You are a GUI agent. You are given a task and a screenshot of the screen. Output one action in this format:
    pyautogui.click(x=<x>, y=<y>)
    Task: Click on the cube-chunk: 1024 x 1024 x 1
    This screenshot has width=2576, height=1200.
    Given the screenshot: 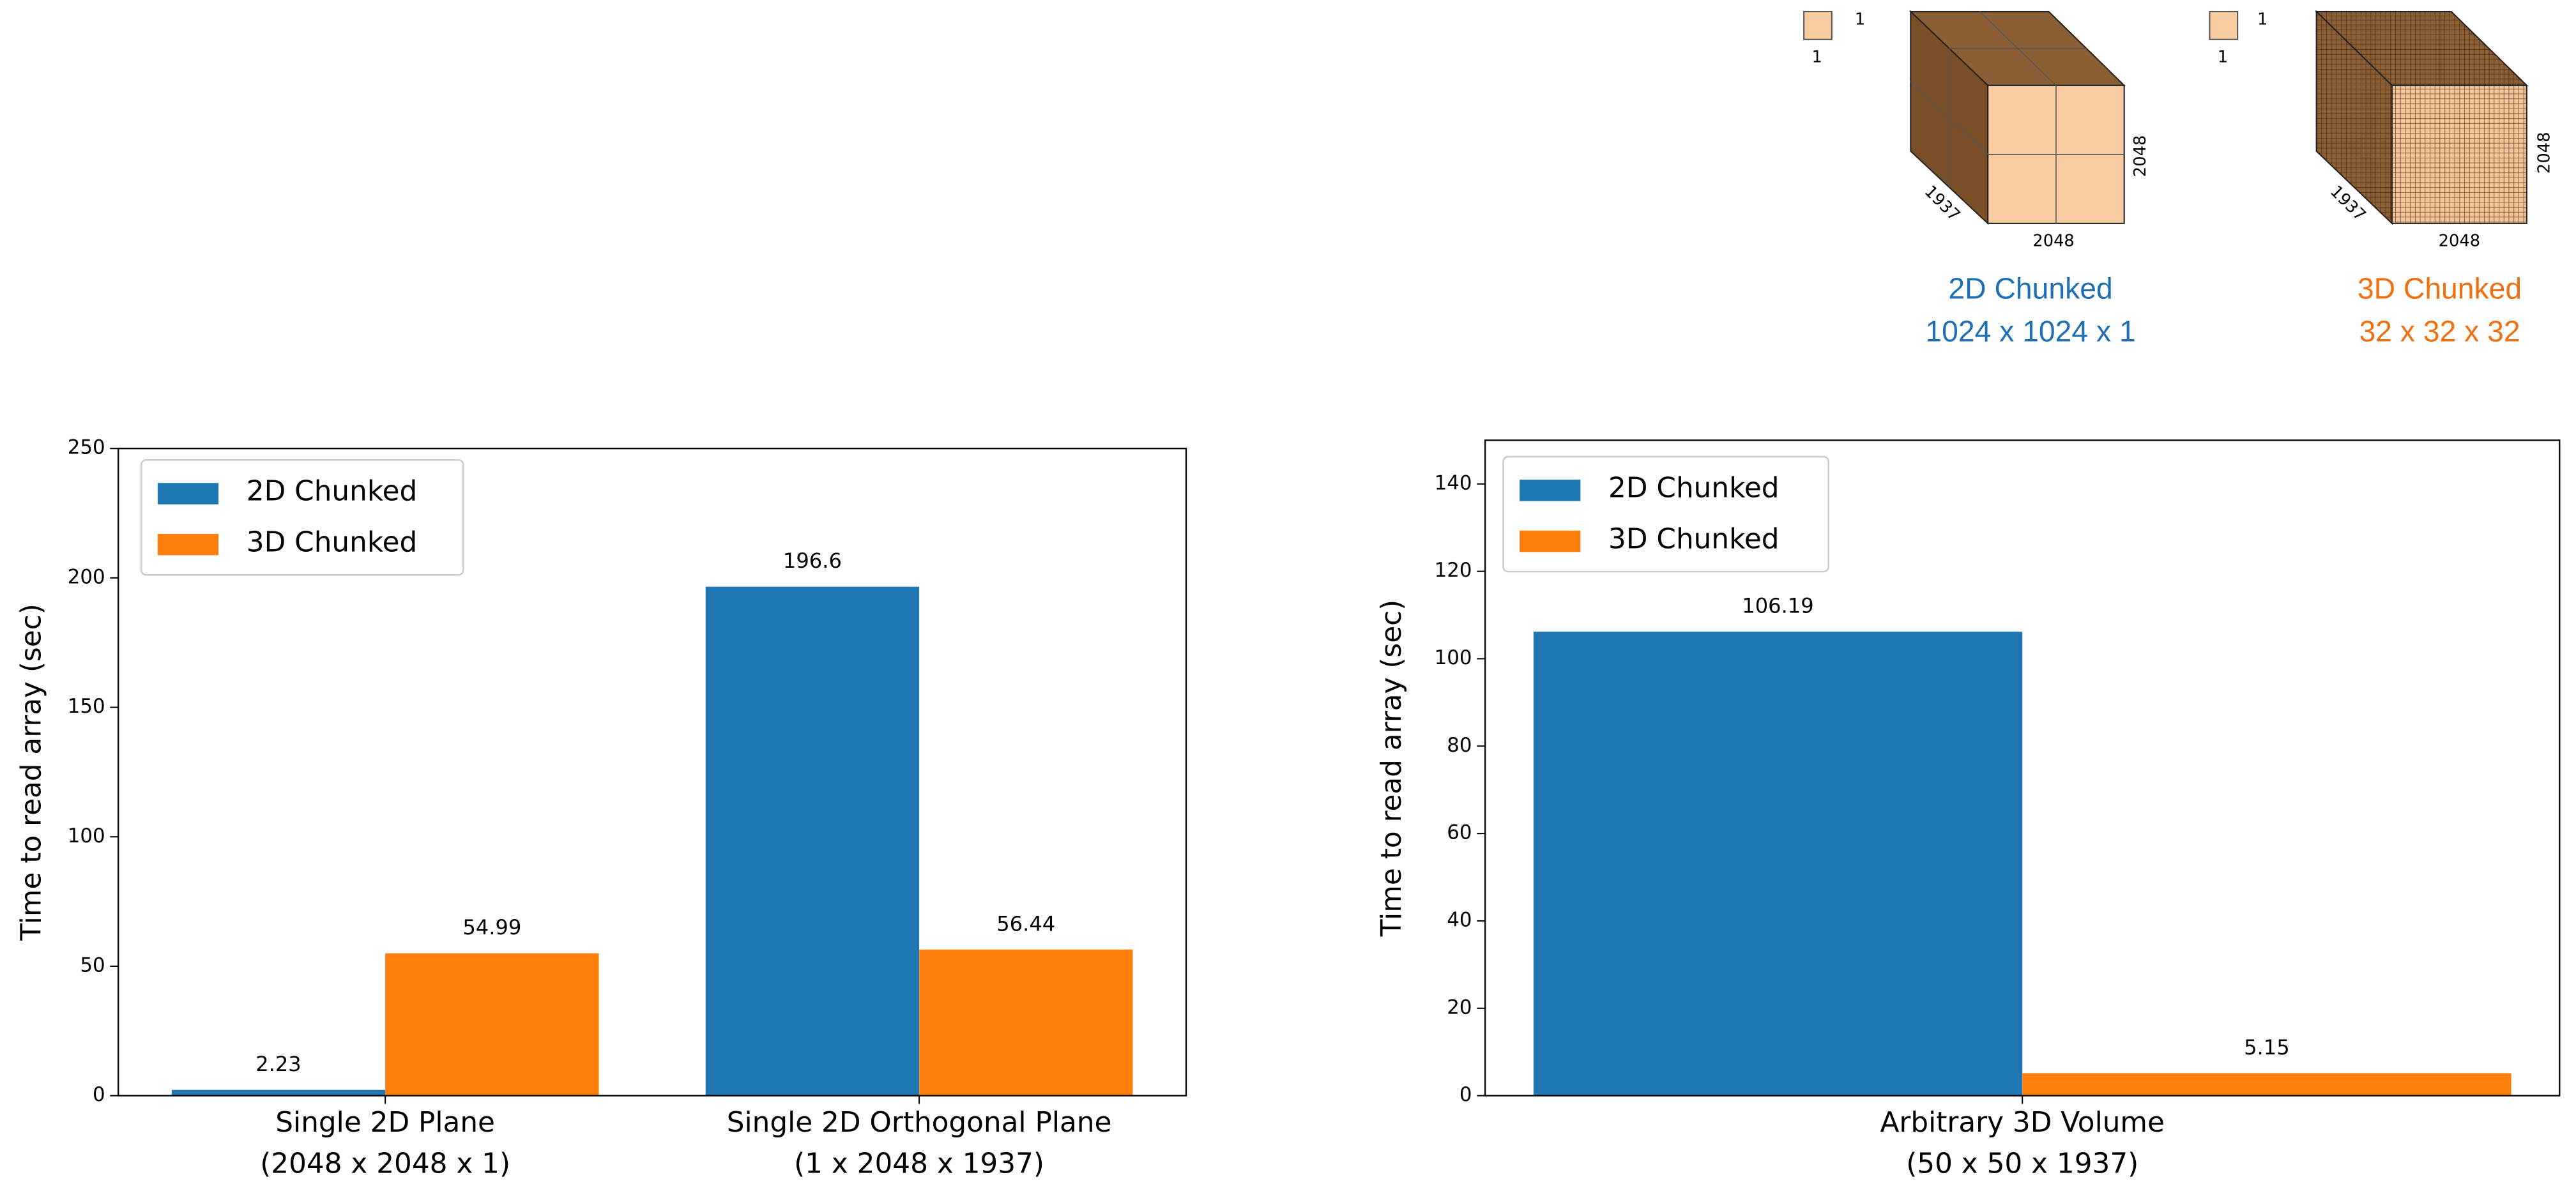 What is the action you would take?
    pyautogui.click(x=2030, y=330)
    